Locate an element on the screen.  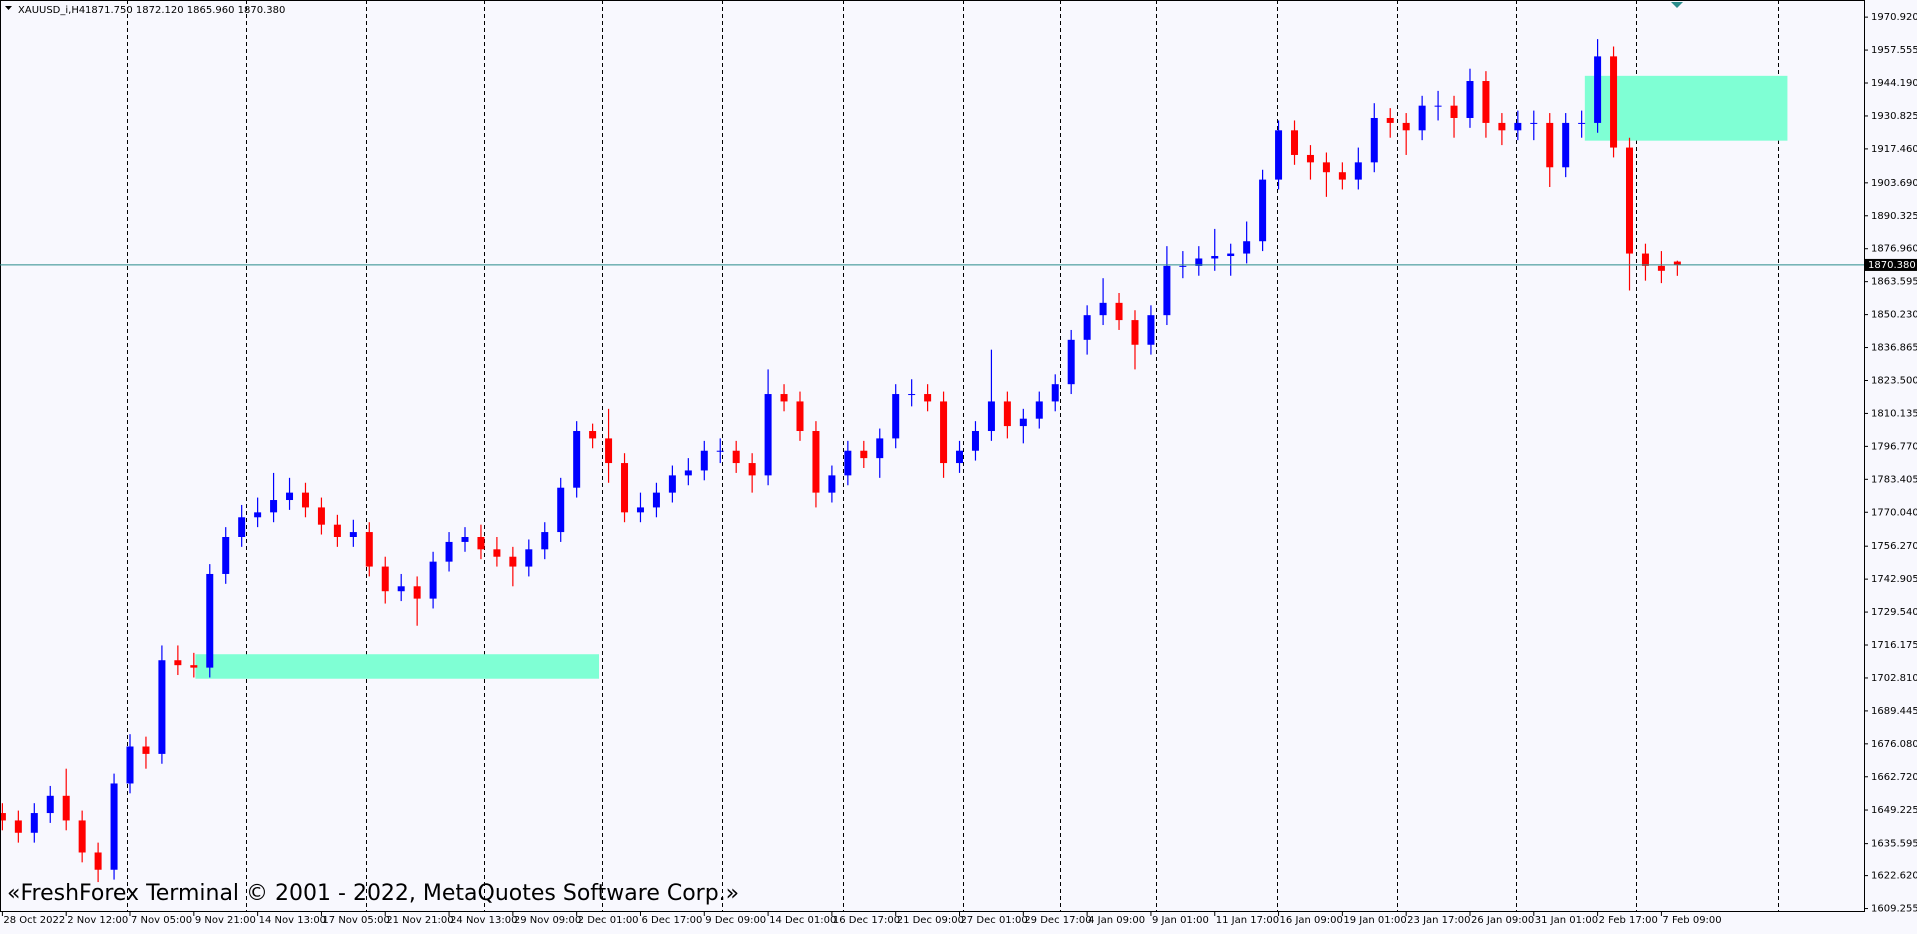
x-tick-label: 4 Jan 09:00 is located at coordinates (1116, 920).